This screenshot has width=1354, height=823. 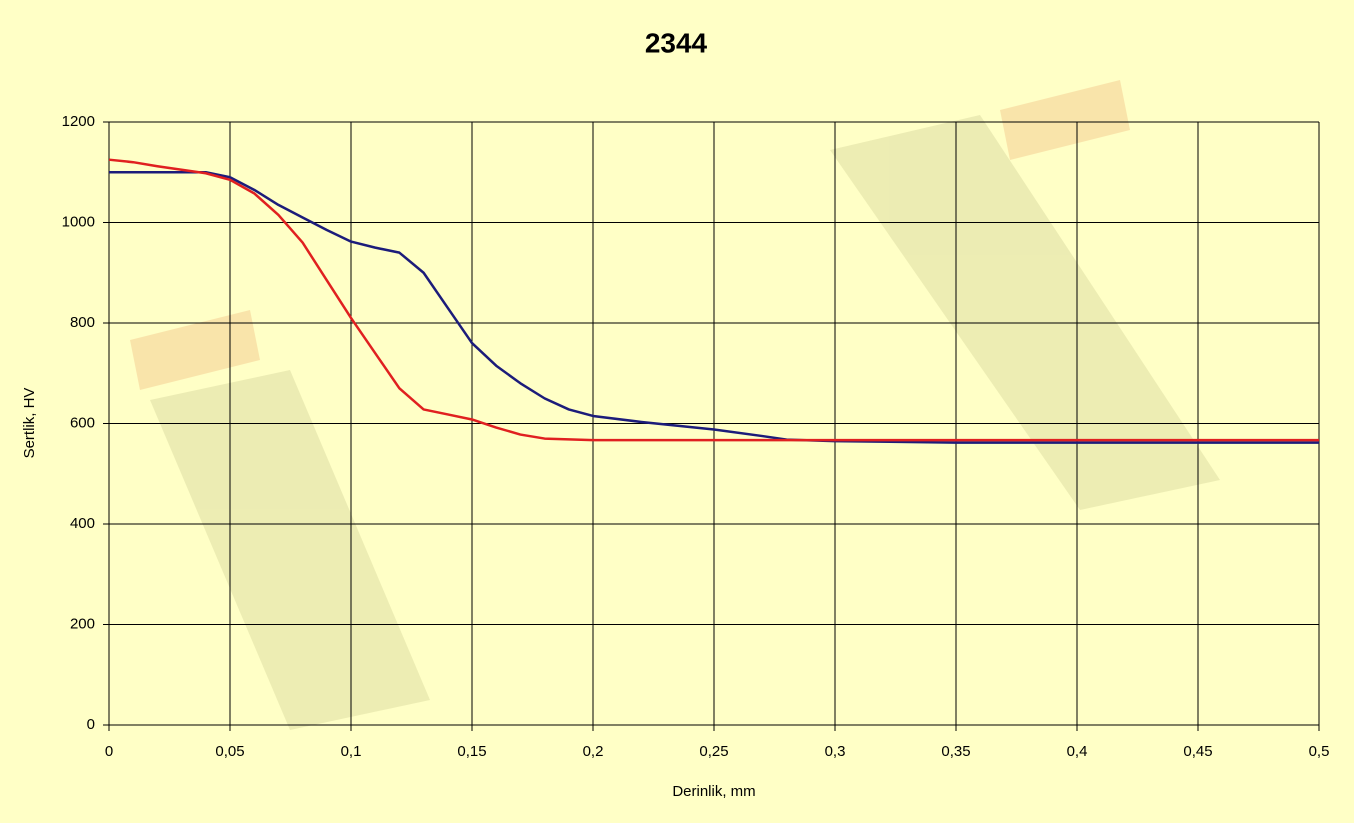 What do you see at coordinates (676, 42) in the screenshot?
I see `chart-title: 2344` at bounding box center [676, 42].